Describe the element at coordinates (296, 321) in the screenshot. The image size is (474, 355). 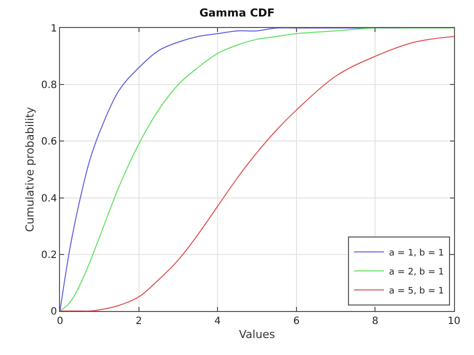
I see `x-tick-label: 6` at that location.